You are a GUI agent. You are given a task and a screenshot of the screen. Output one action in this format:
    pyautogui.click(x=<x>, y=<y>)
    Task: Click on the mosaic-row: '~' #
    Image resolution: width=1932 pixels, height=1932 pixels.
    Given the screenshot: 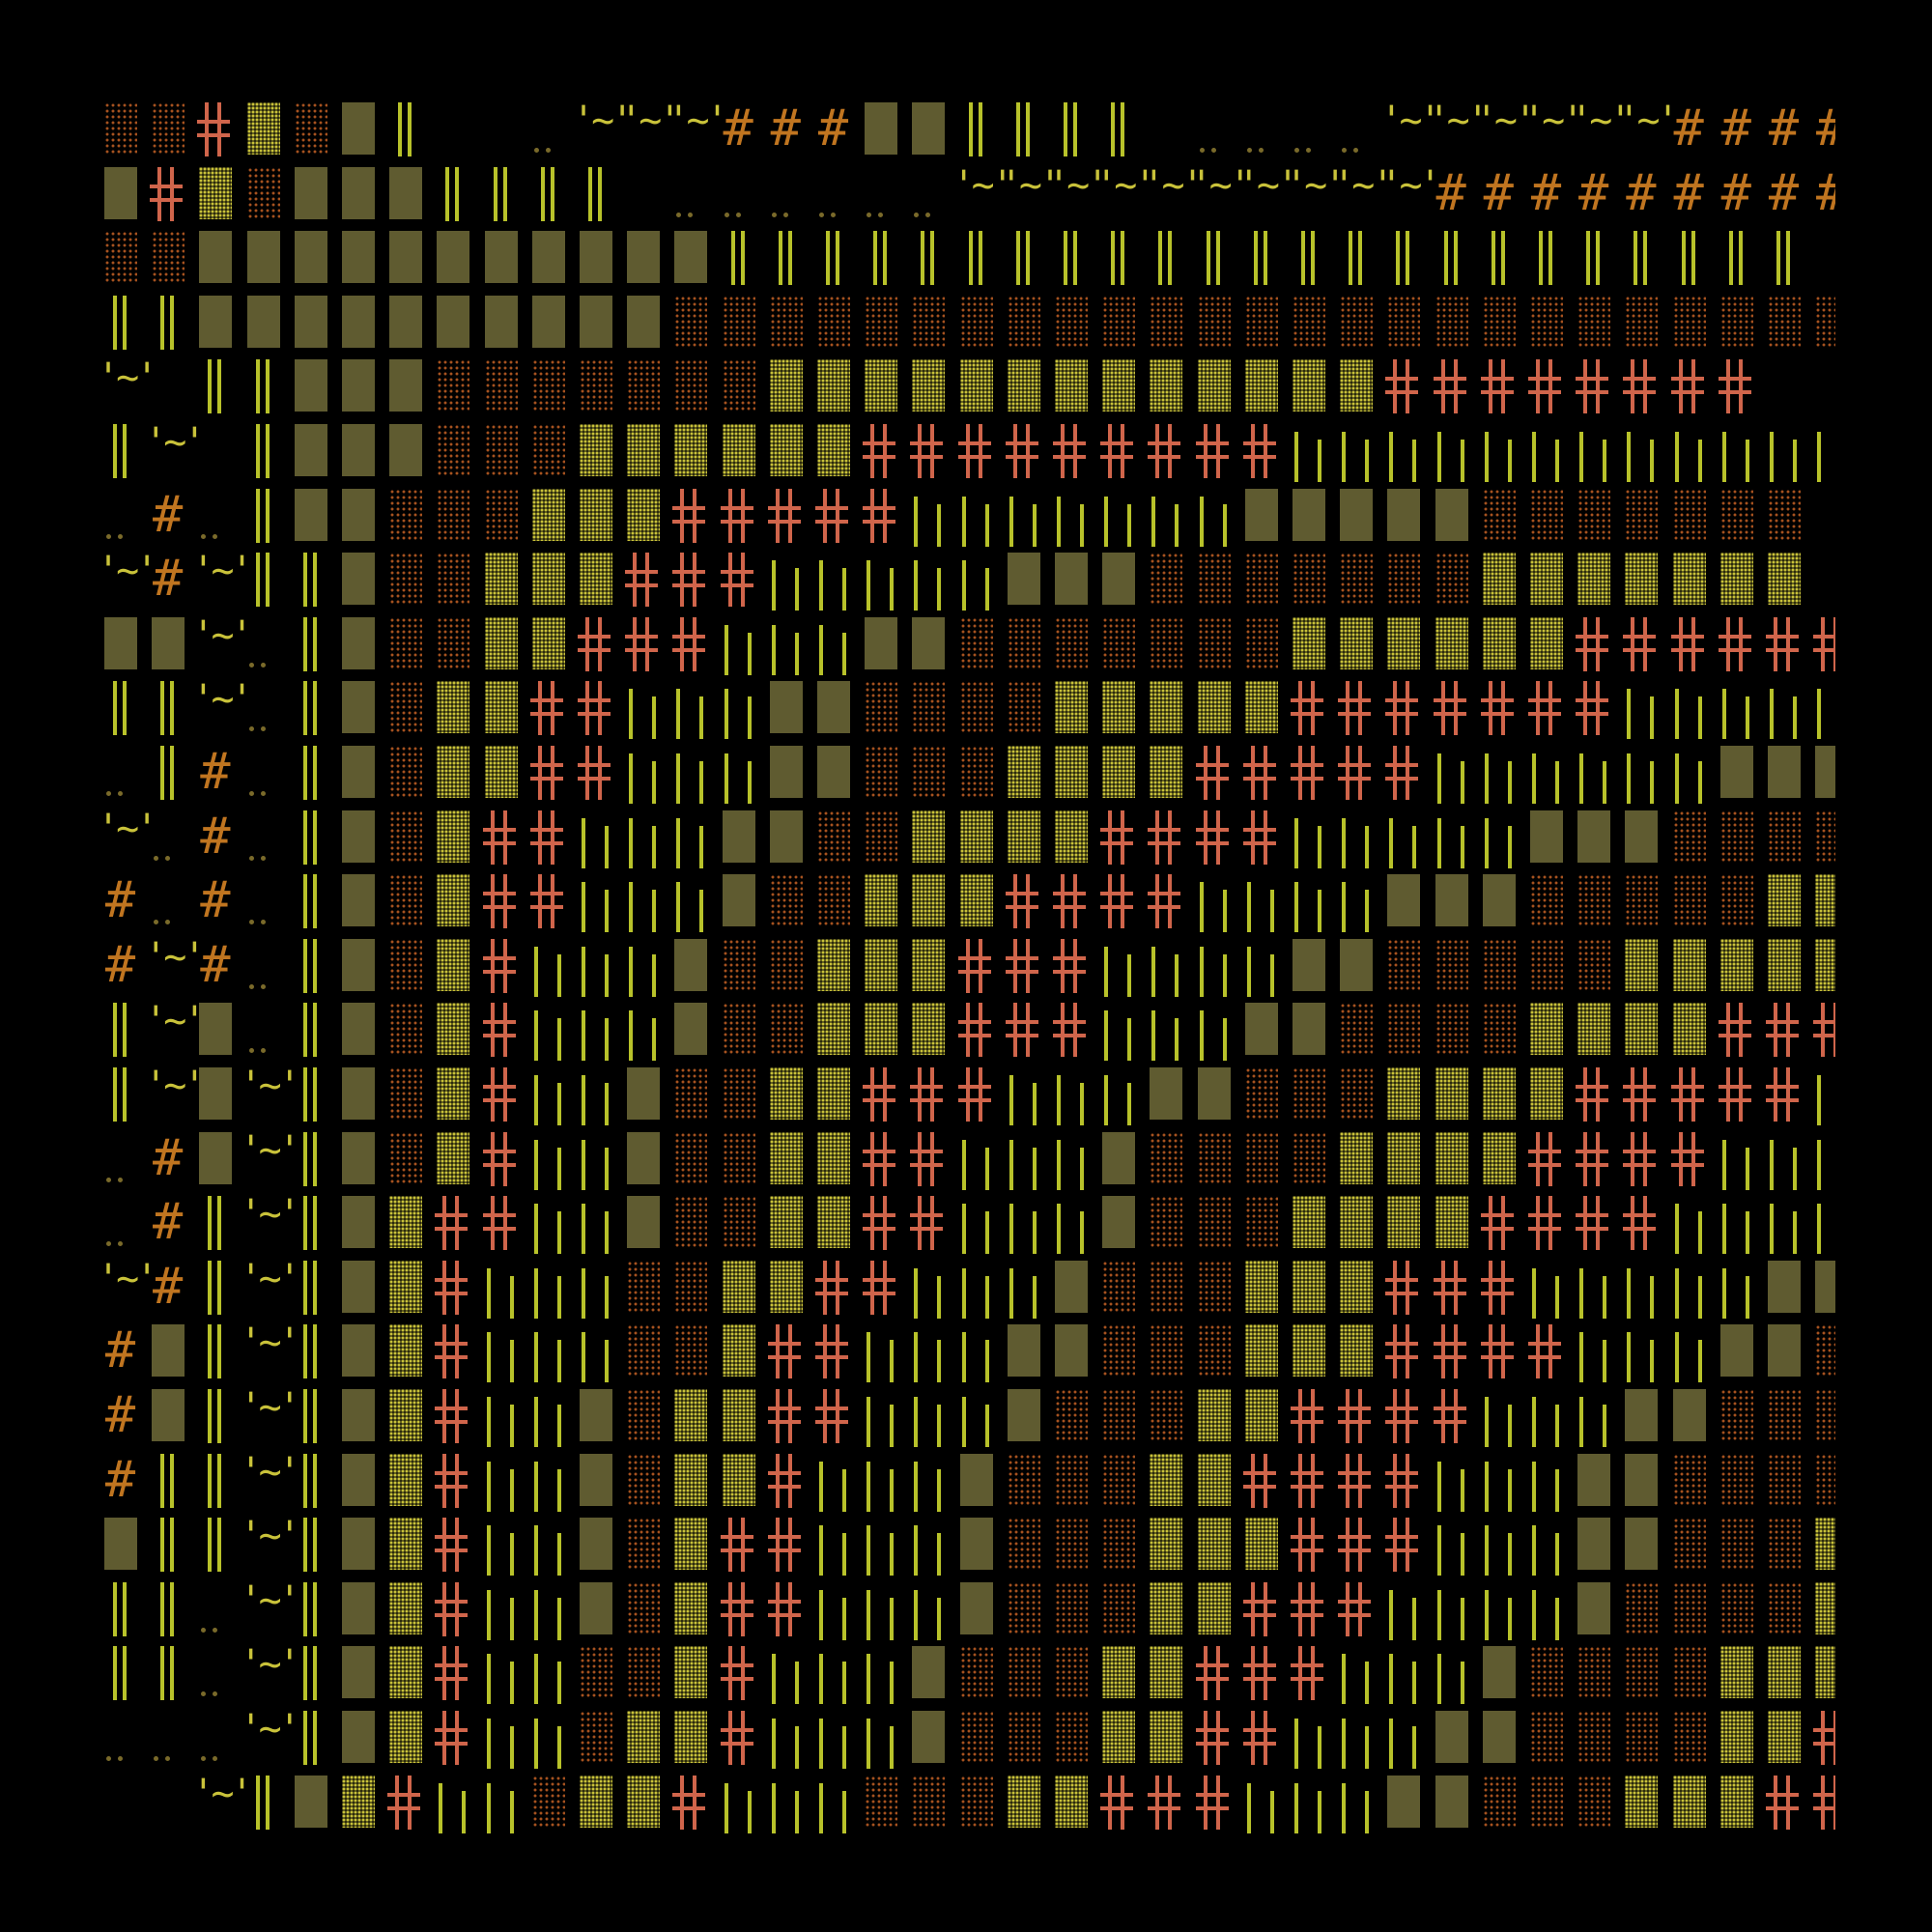 What is the action you would take?
    pyautogui.click(x=966, y=836)
    